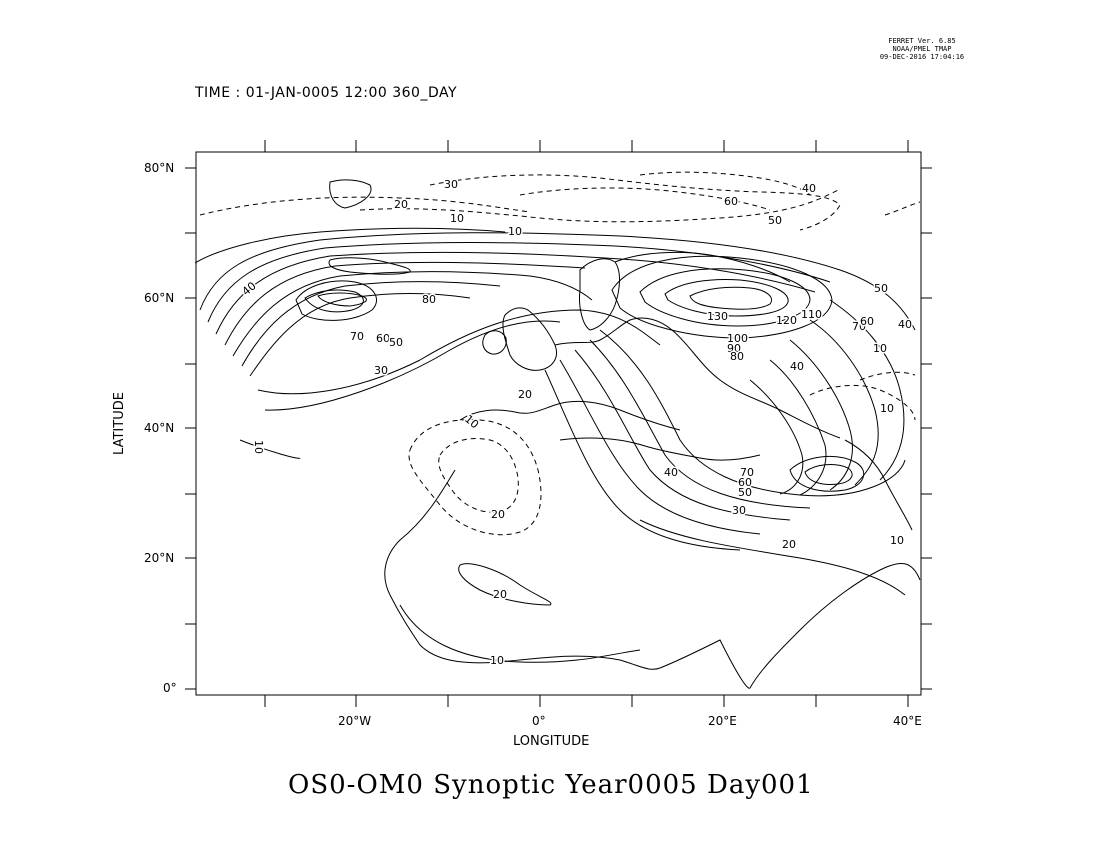  What do you see at coordinates (717, 316) in the screenshot?
I see `contour-label: 130` at bounding box center [717, 316].